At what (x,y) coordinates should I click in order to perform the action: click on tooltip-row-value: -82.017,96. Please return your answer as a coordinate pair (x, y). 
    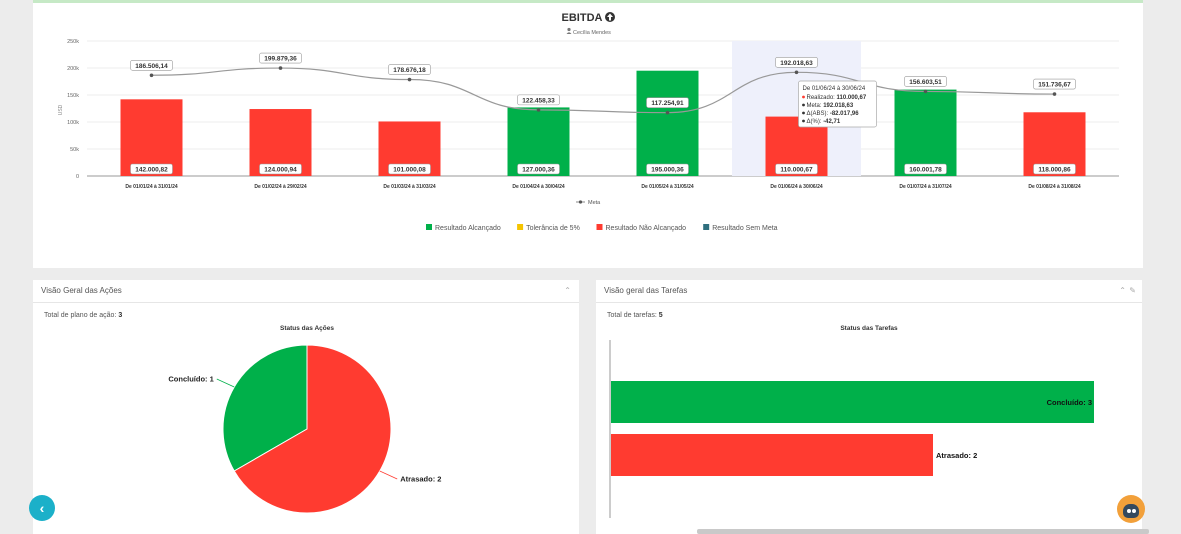
    Looking at the image, I should click on (844, 114).